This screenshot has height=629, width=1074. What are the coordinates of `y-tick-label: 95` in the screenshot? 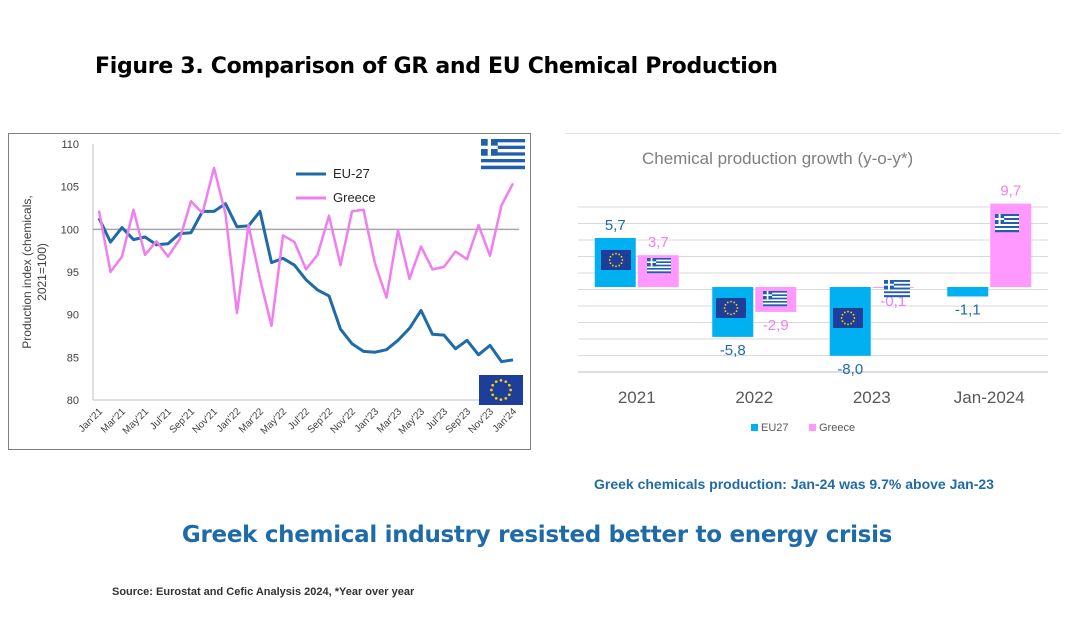 It's located at (73, 273).